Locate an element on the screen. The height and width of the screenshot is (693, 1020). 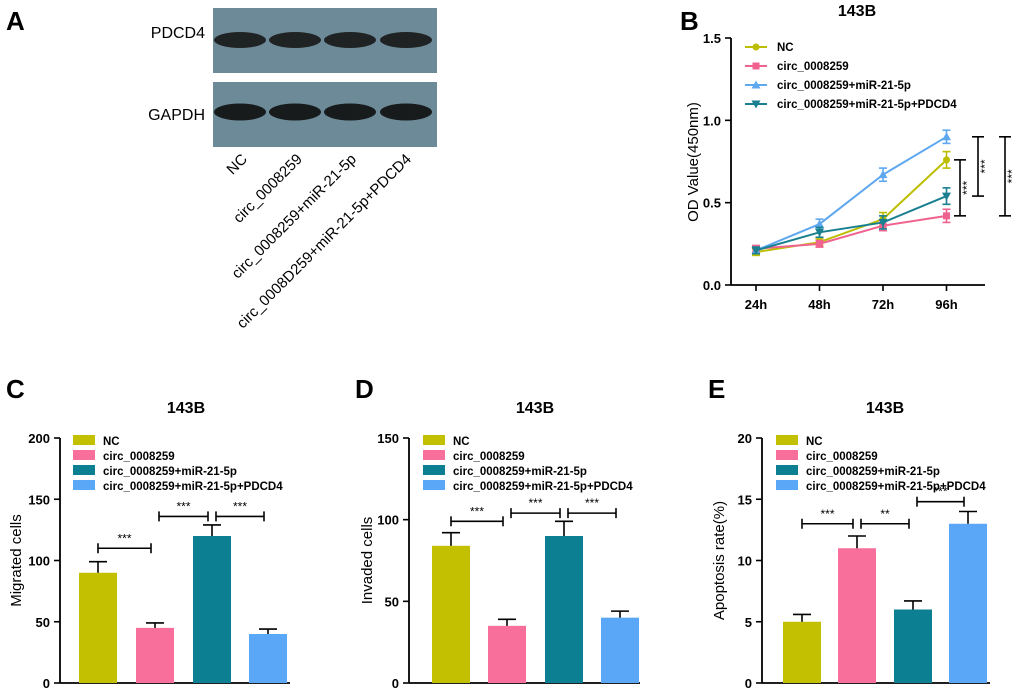
blot-gapdh-label: GAPDH is located at coordinates (176, 115).